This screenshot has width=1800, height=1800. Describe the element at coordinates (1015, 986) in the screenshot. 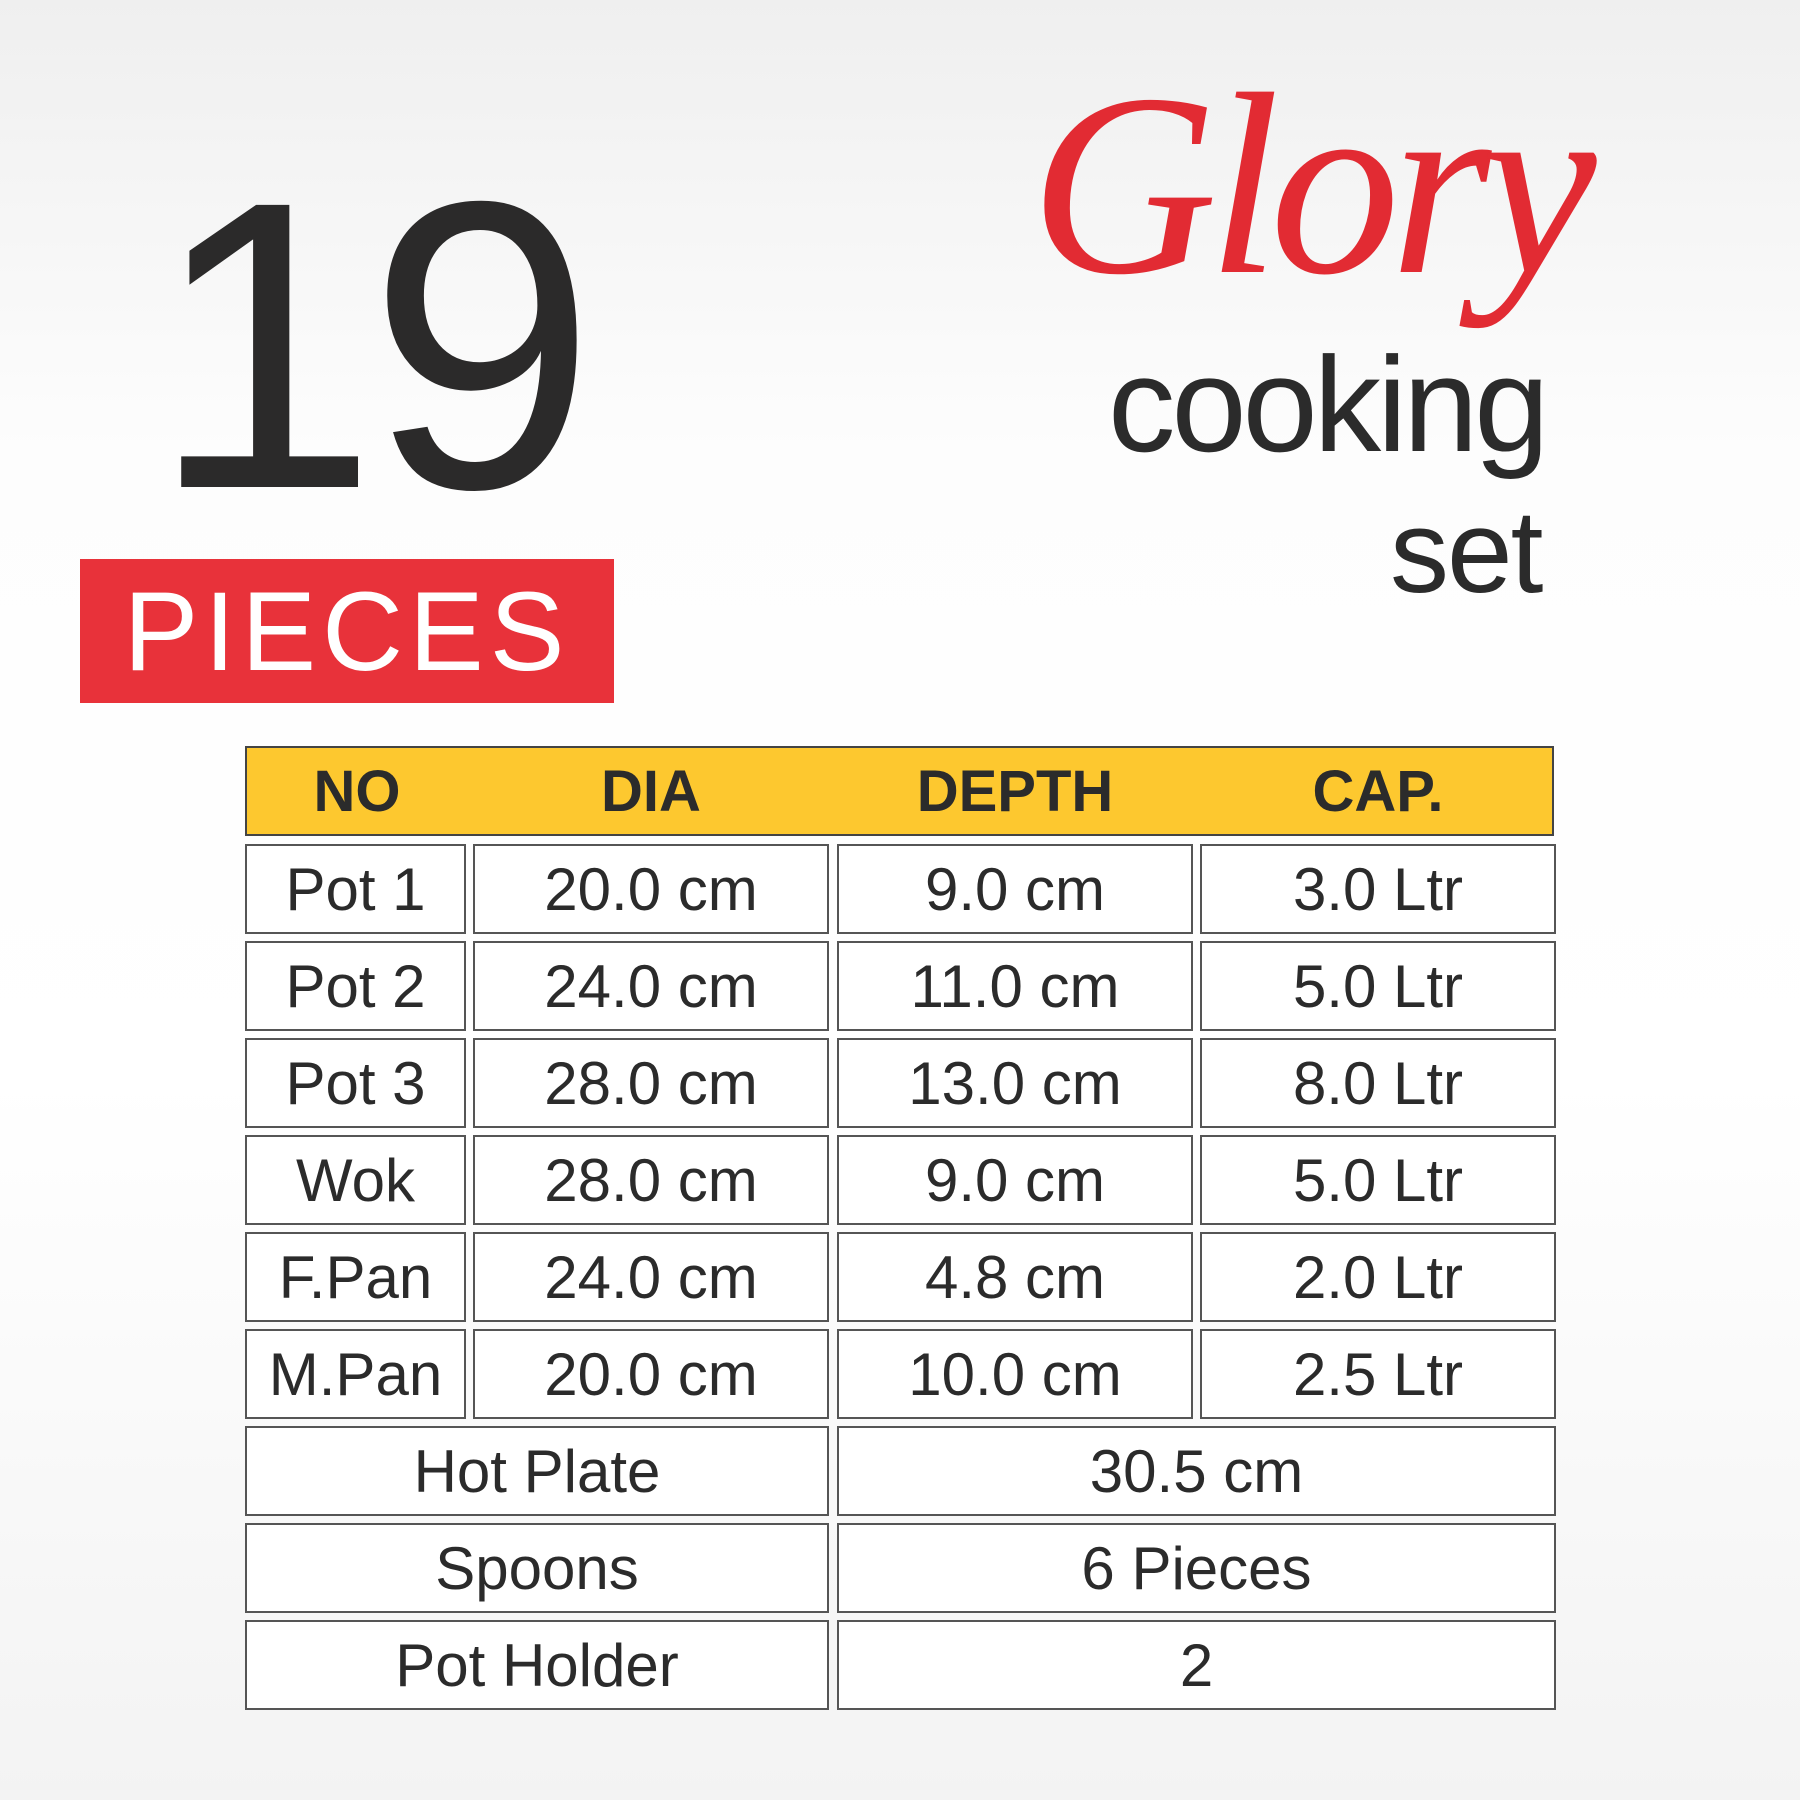

I see `cell-depth: 11.0 cm` at that location.